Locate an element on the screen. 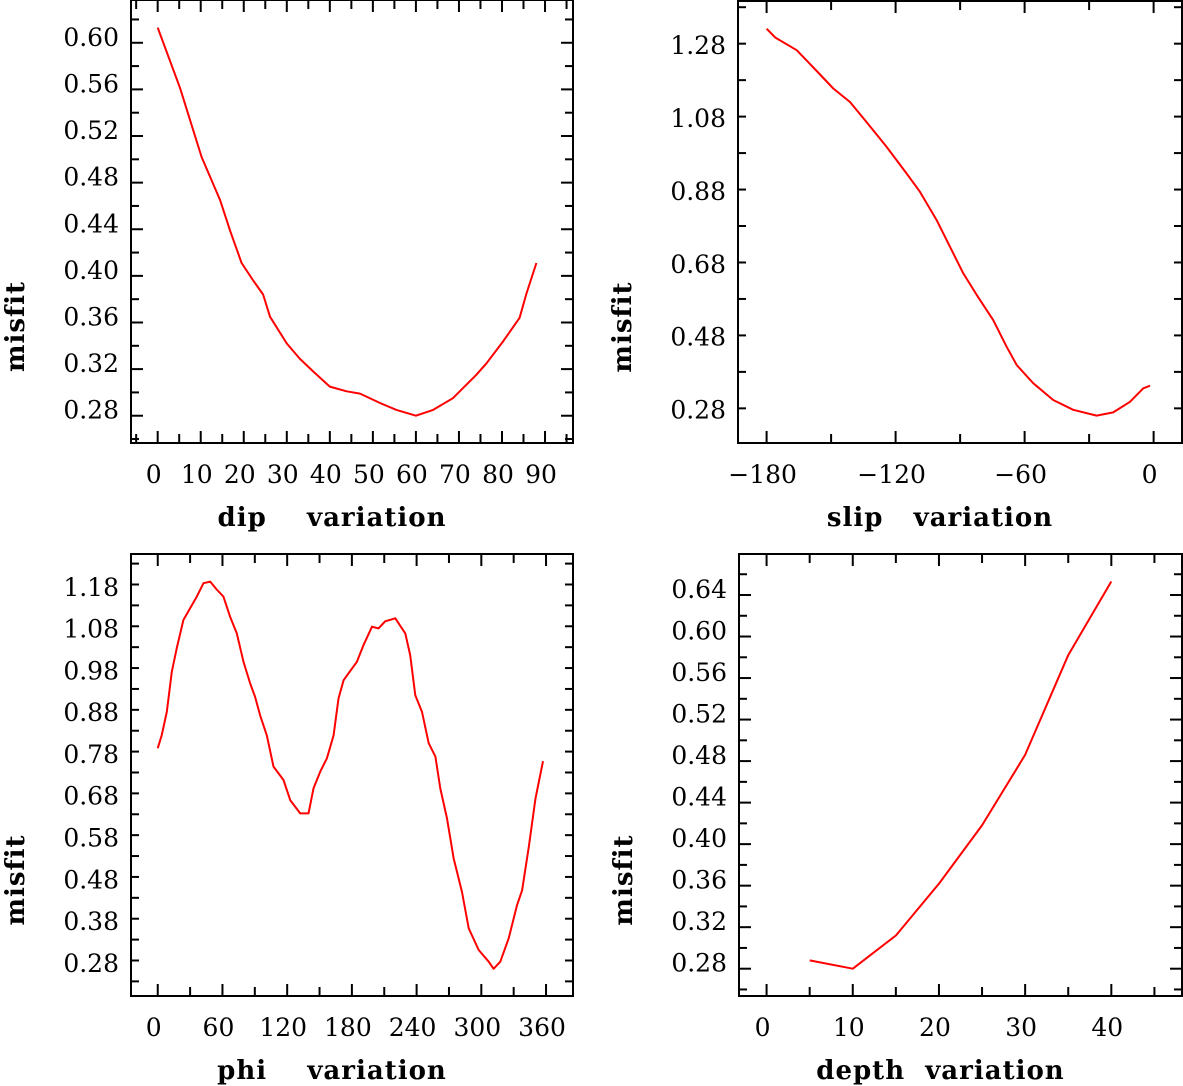 This screenshot has width=1183, height=1086. y-tick-label: 0.64 is located at coordinates (699, 589).